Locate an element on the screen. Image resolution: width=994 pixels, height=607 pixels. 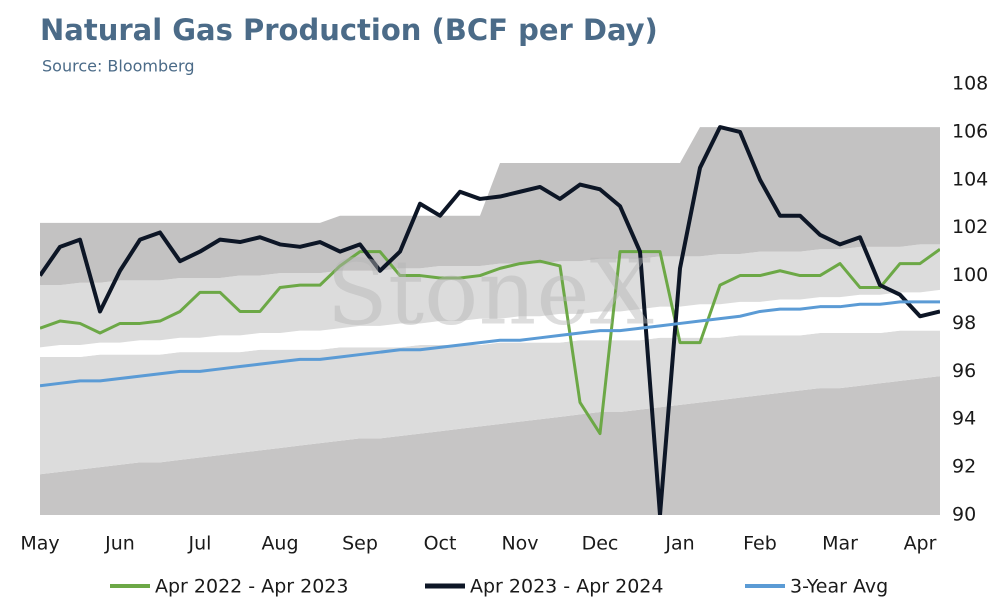
y-tick-label: 106 is located at coordinates (970, 131).